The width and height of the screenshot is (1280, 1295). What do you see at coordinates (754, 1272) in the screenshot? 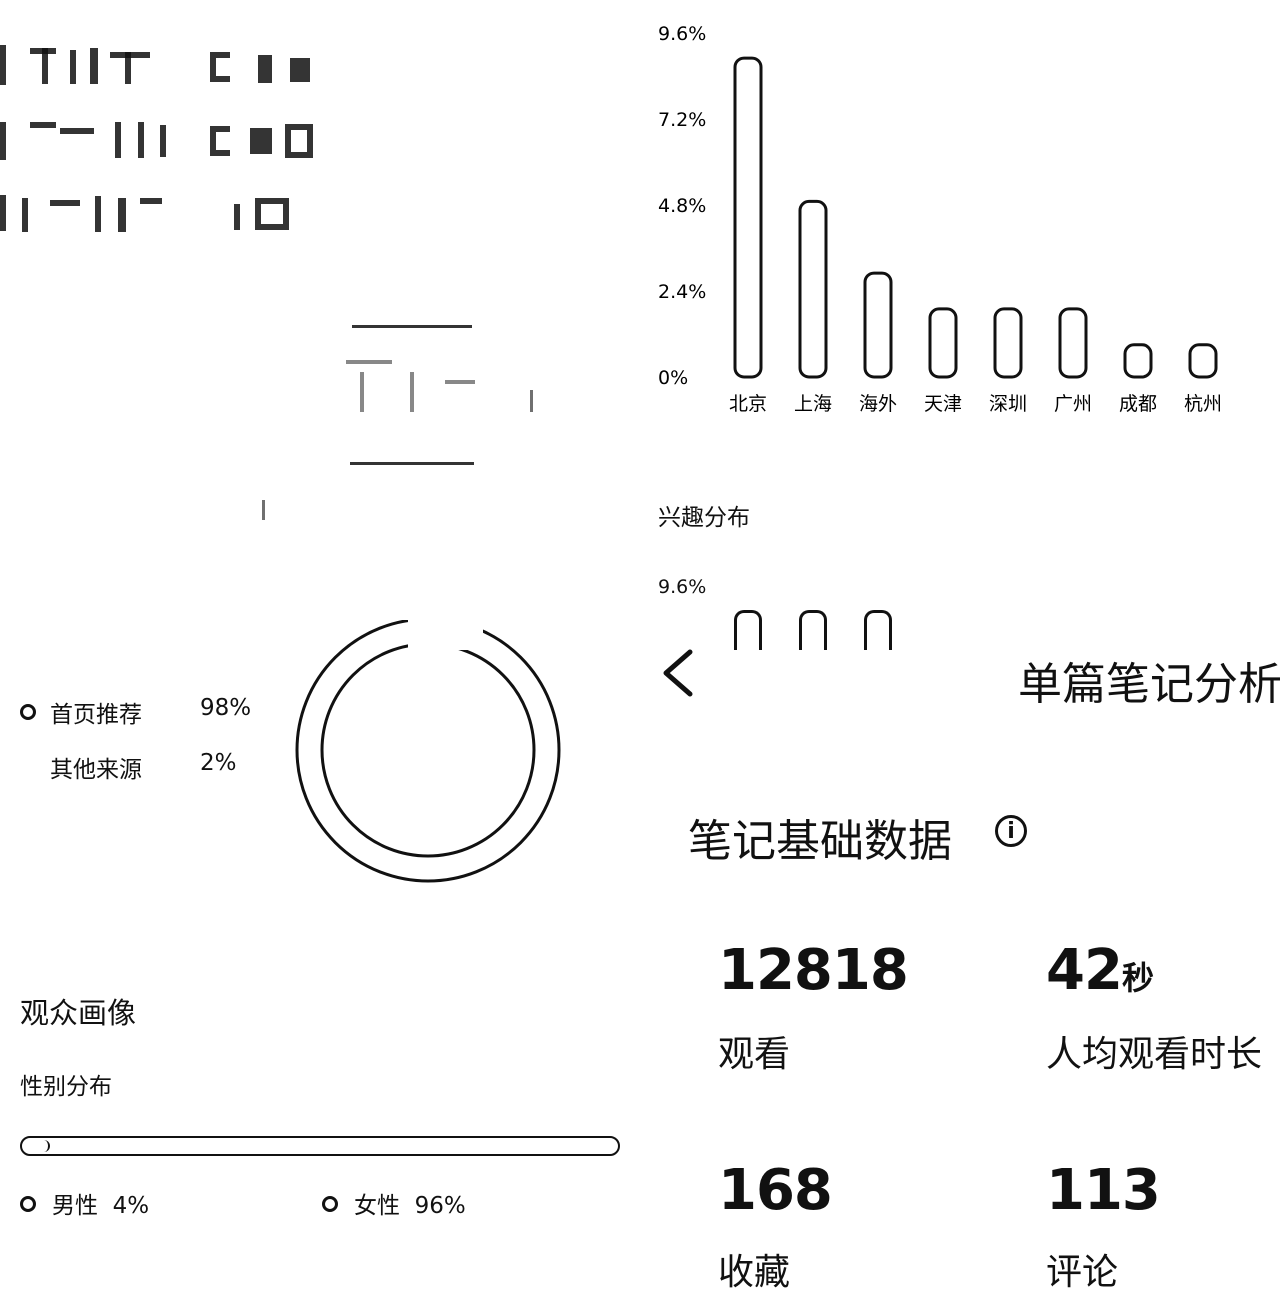
I see `metric-favorites-label: 收藏` at bounding box center [754, 1272].